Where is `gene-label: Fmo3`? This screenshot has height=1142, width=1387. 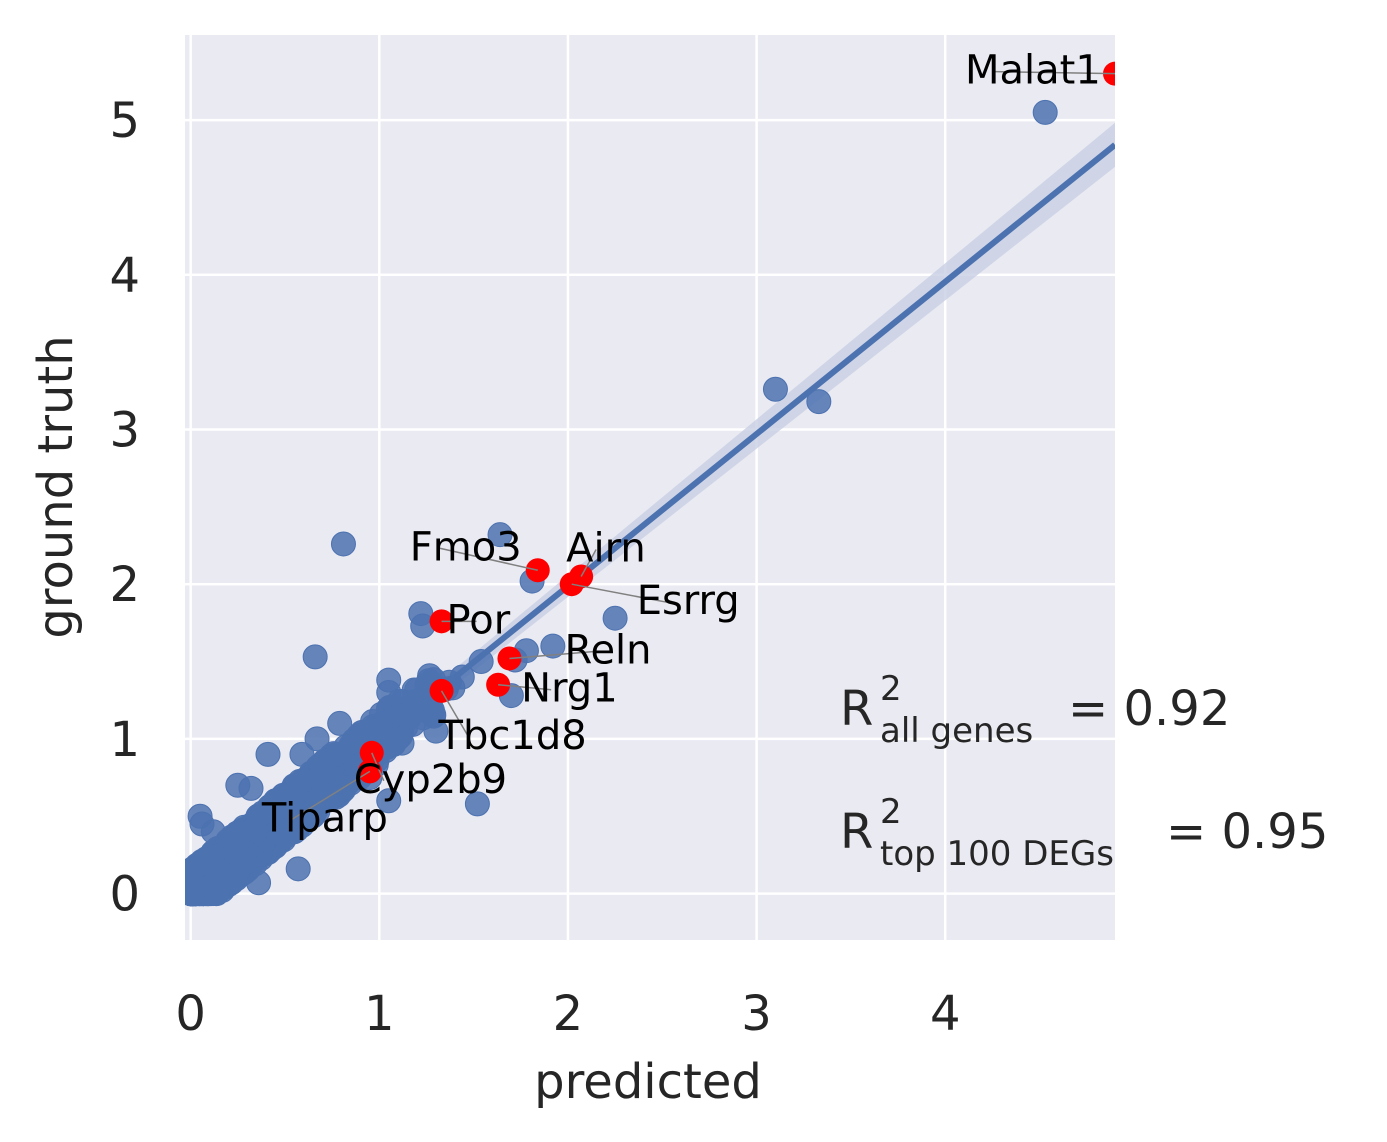 gene-label: Fmo3 is located at coordinates (466, 547).